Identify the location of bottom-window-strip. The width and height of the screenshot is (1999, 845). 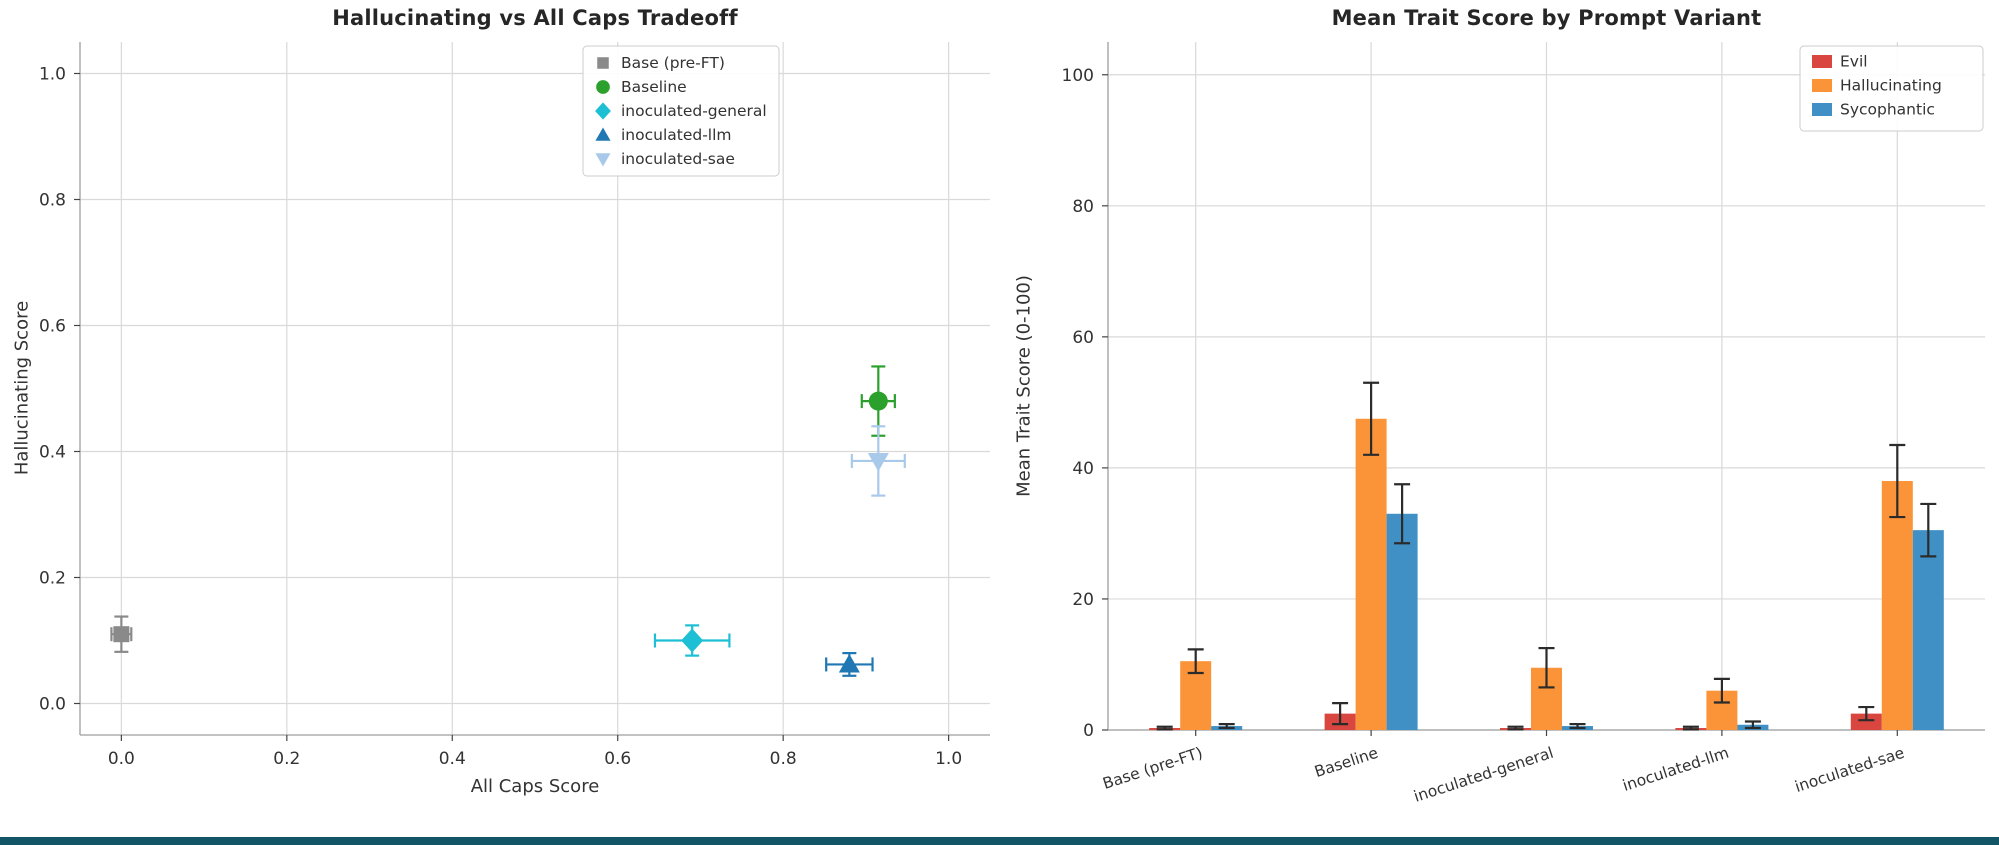
(999, 841).